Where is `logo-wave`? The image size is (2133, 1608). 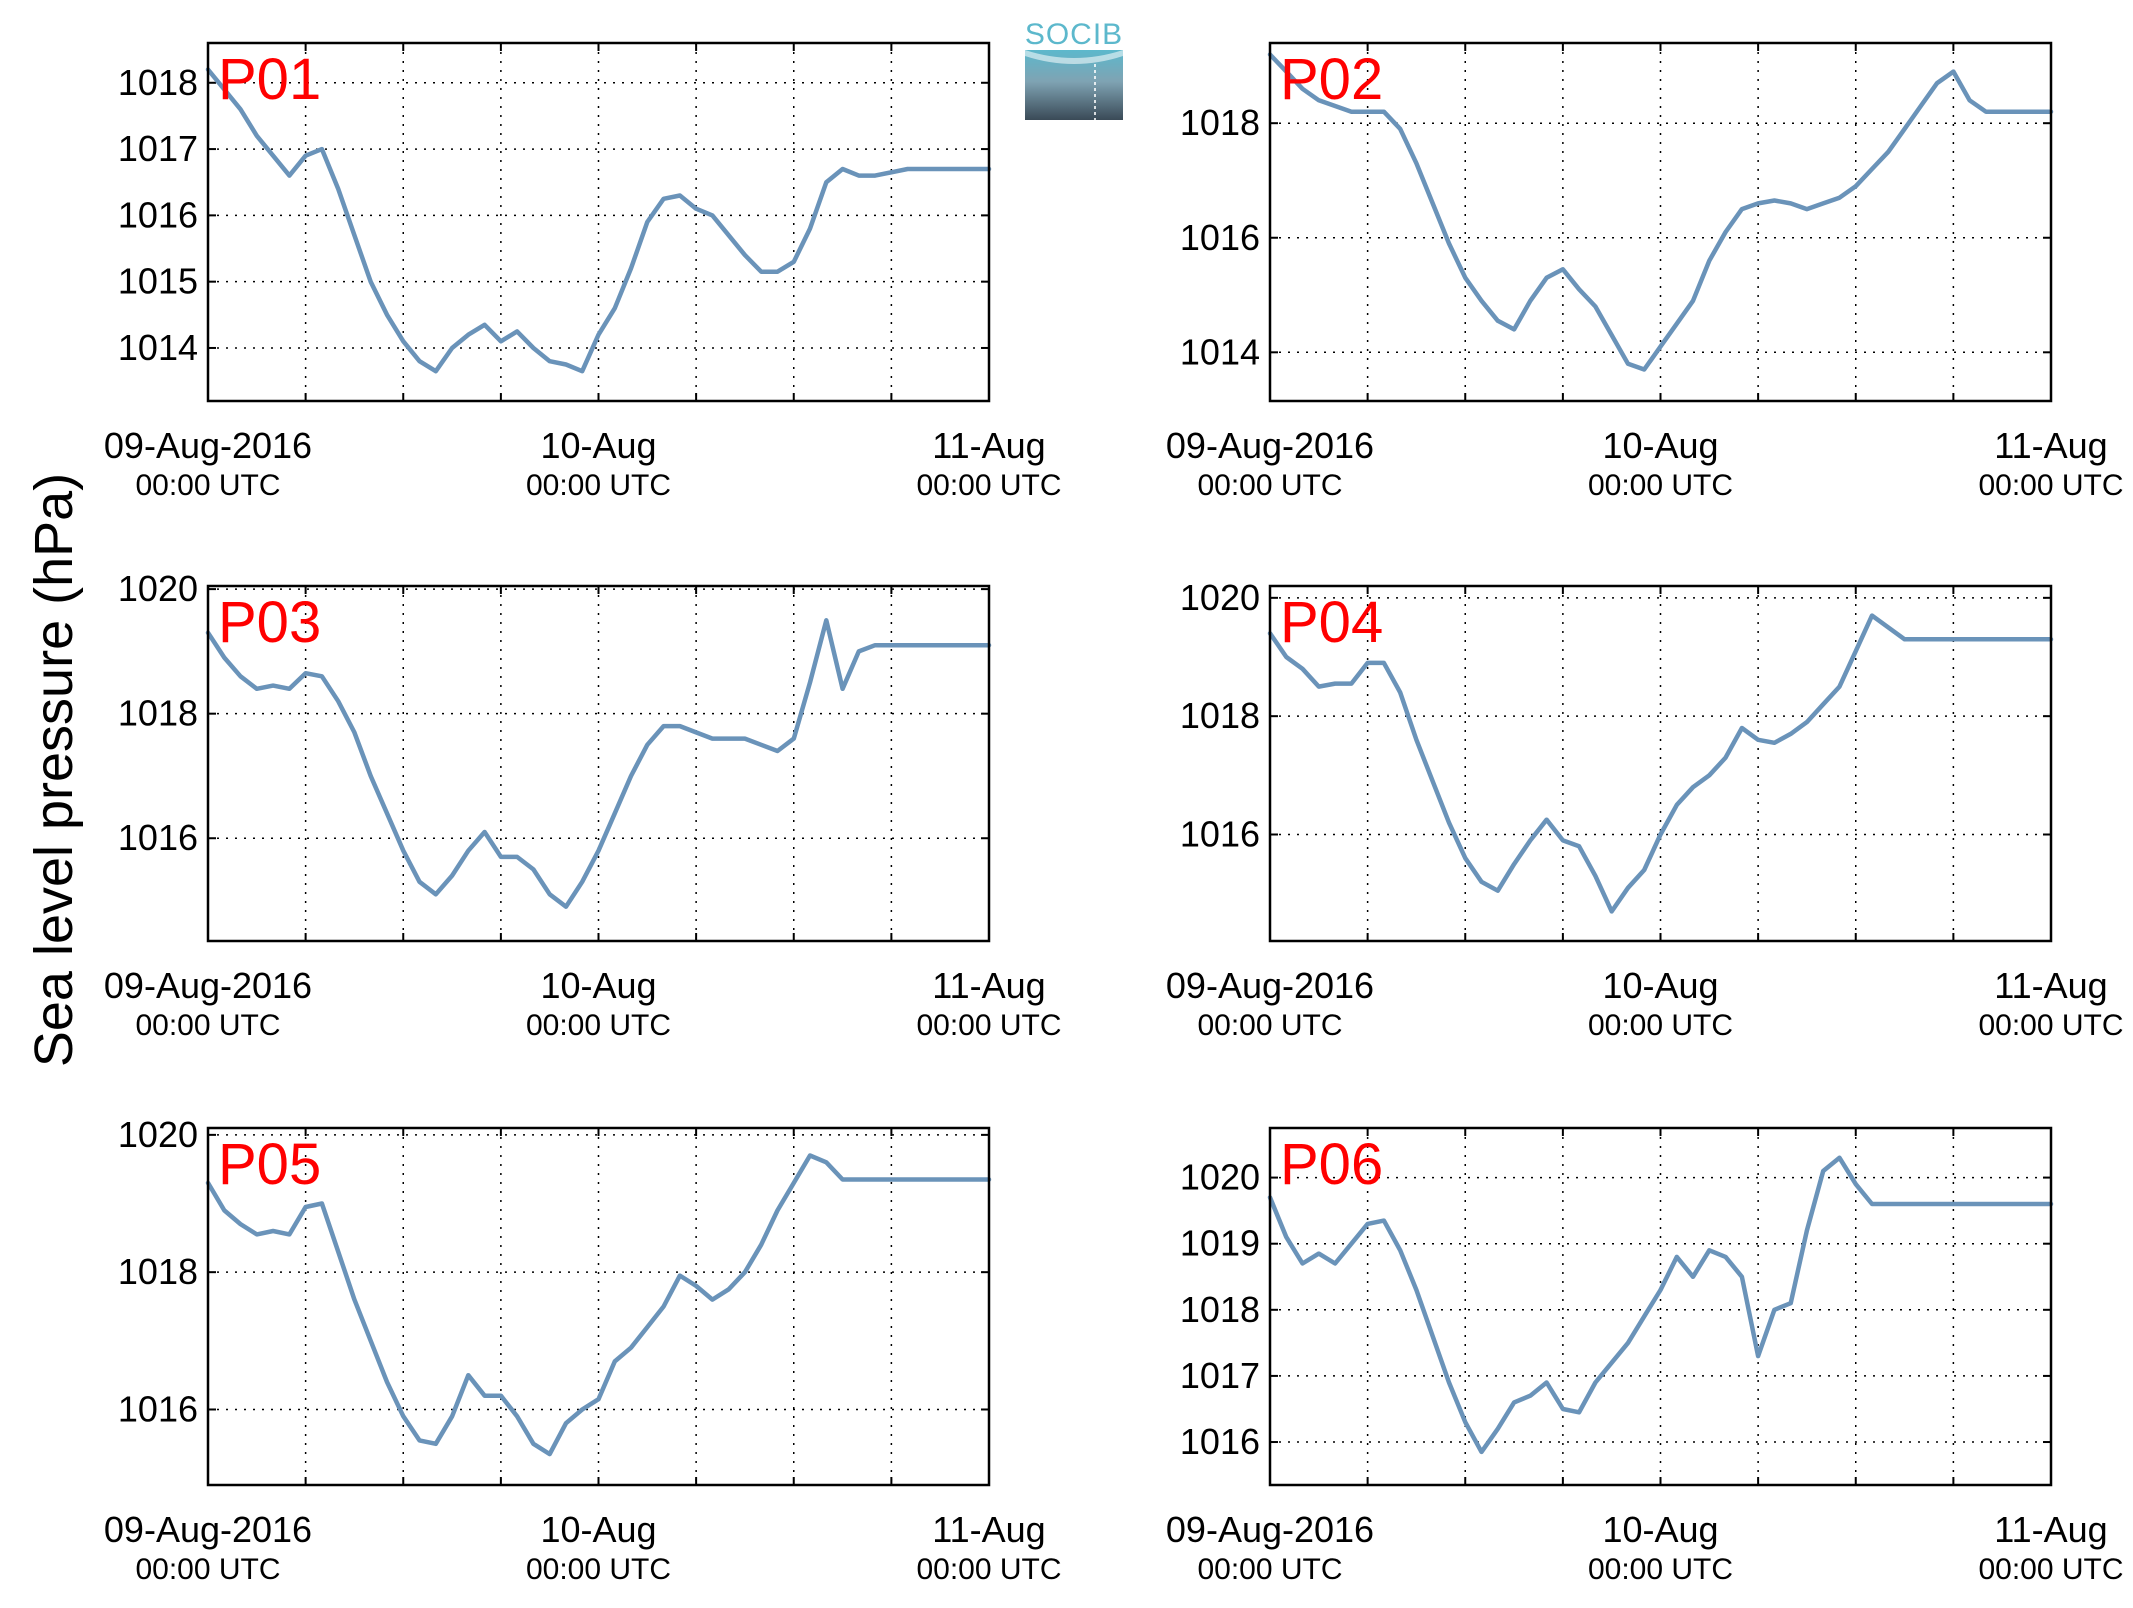
logo-wave is located at coordinates (1074, 57).